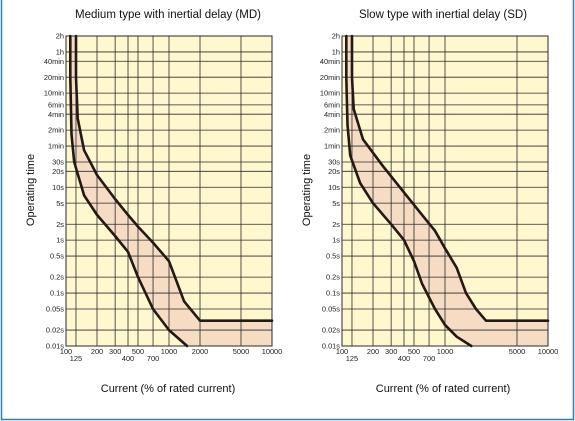 This screenshot has width=575, height=421. Describe the element at coordinates (200, 351) in the screenshot. I see `x-tick-label: 2000` at that location.